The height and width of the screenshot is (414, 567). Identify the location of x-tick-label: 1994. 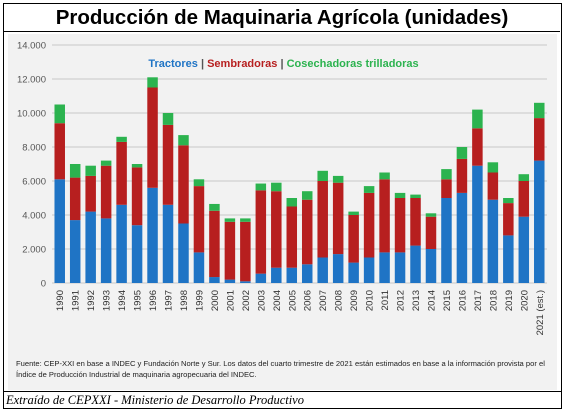
(122, 300).